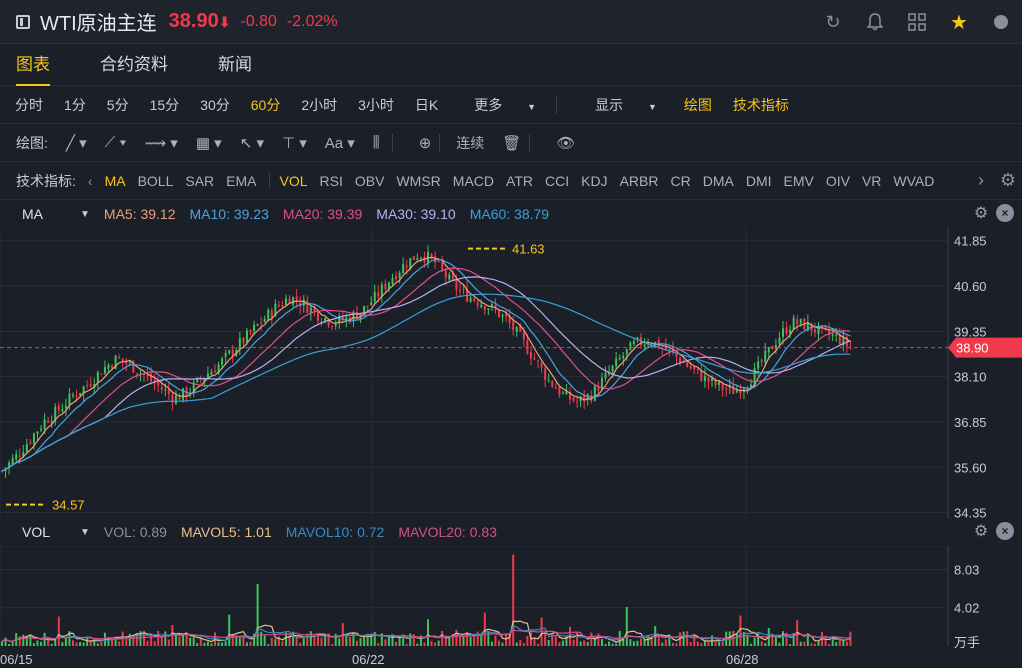 The width and height of the screenshot is (1022, 668). Describe the element at coordinates (473, 180) in the screenshot. I see `indicator-macd: MACD` at that location.